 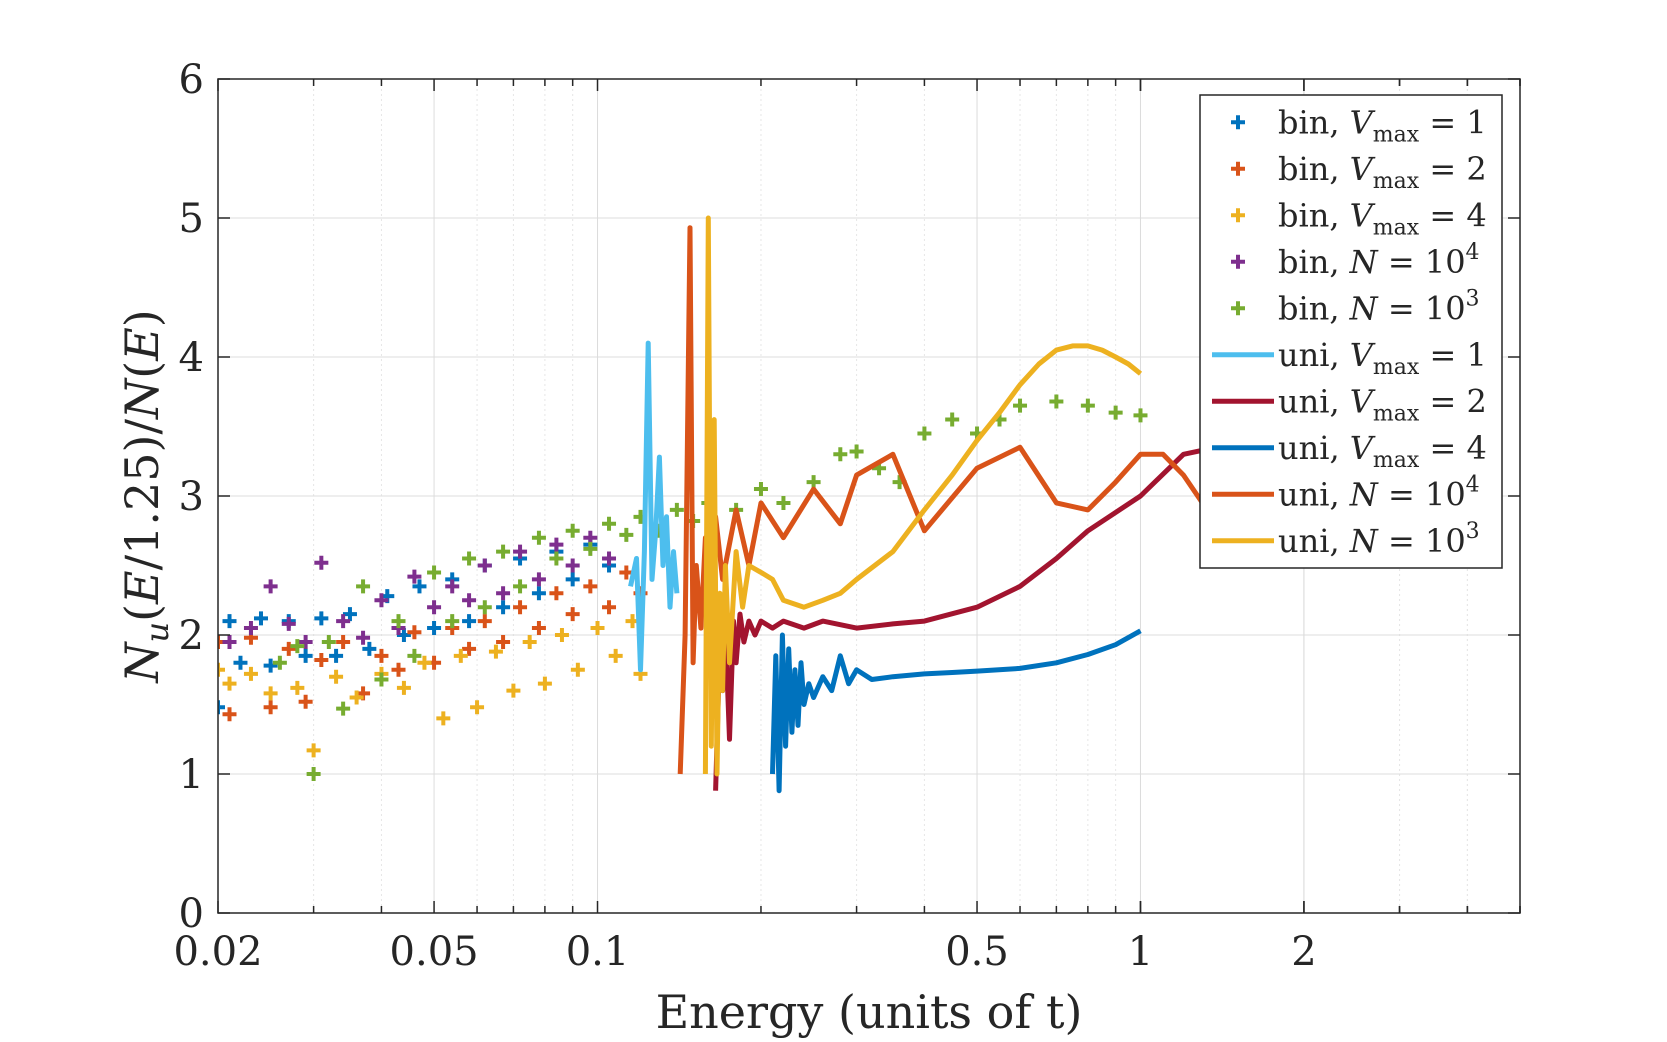 I want to click on legend-label: uni, Vmax = 1, so click(x=1382, y=358).